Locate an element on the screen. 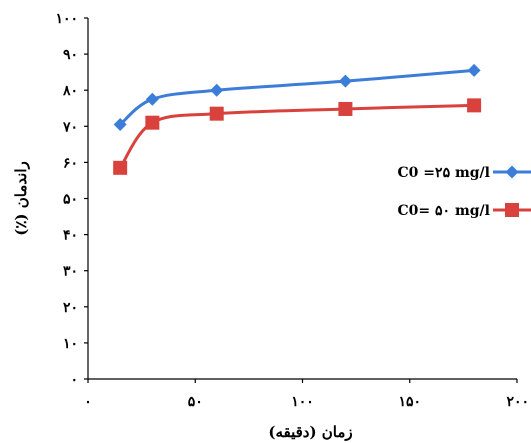 The image size is (531, 443). y-tick-label: ۵٠ is located at coordinates (70, 200).